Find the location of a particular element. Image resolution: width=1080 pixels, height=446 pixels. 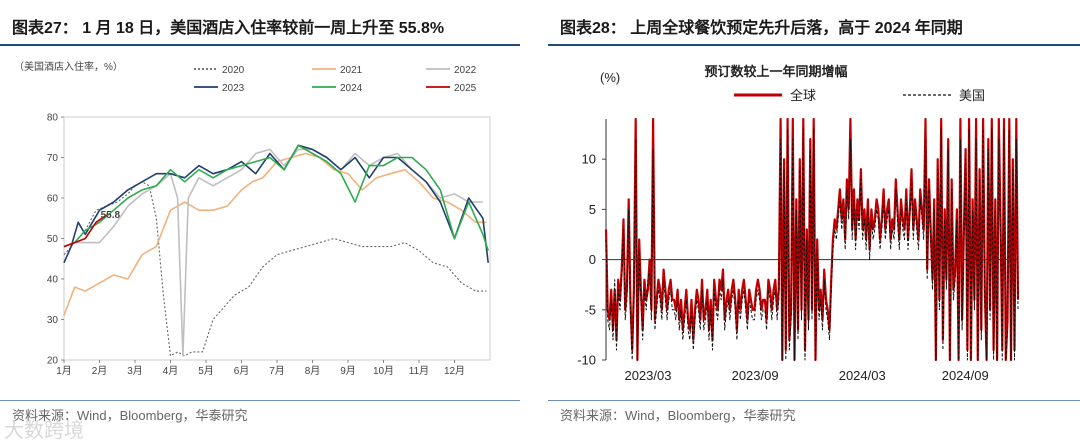

right-chart-inner-title: 预订数较上一年同期增幅 is located at coordinates (775, 71).